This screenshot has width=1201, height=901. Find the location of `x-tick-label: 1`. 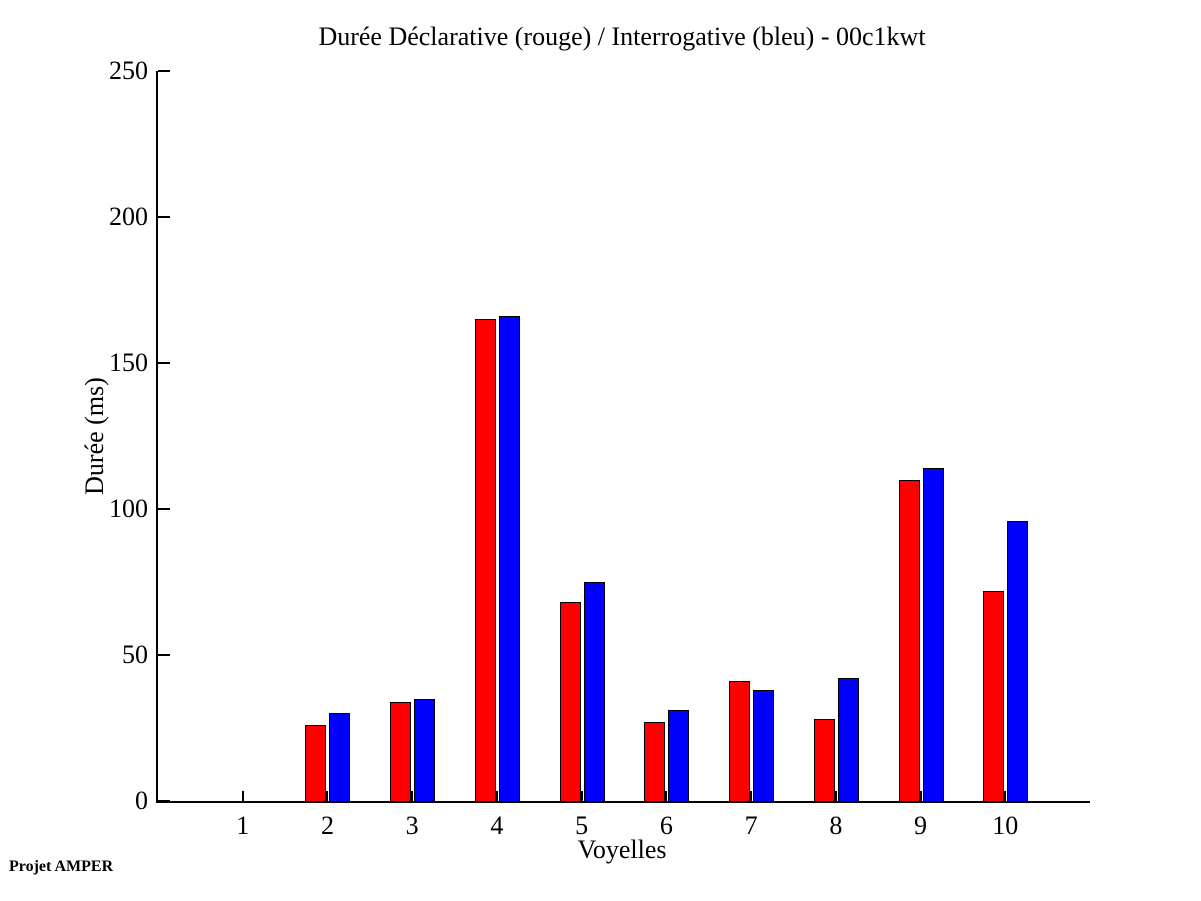

x-tick-label: 1 is located at coordinates (243, 825).